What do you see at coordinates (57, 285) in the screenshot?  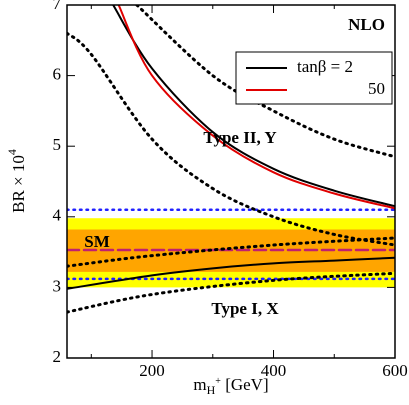 I see `y-tick-label: 3` at bounding box center [57, 285].